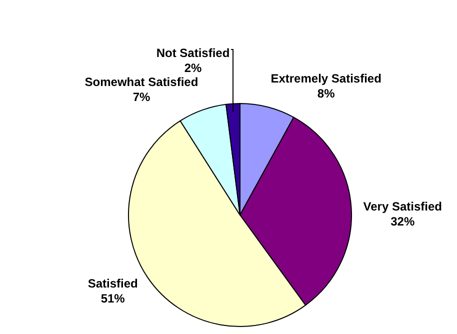 The width and height of the screenshot is (457, 334). I want to click on slice-label: Extremely Satisfied, so click(326, 79).